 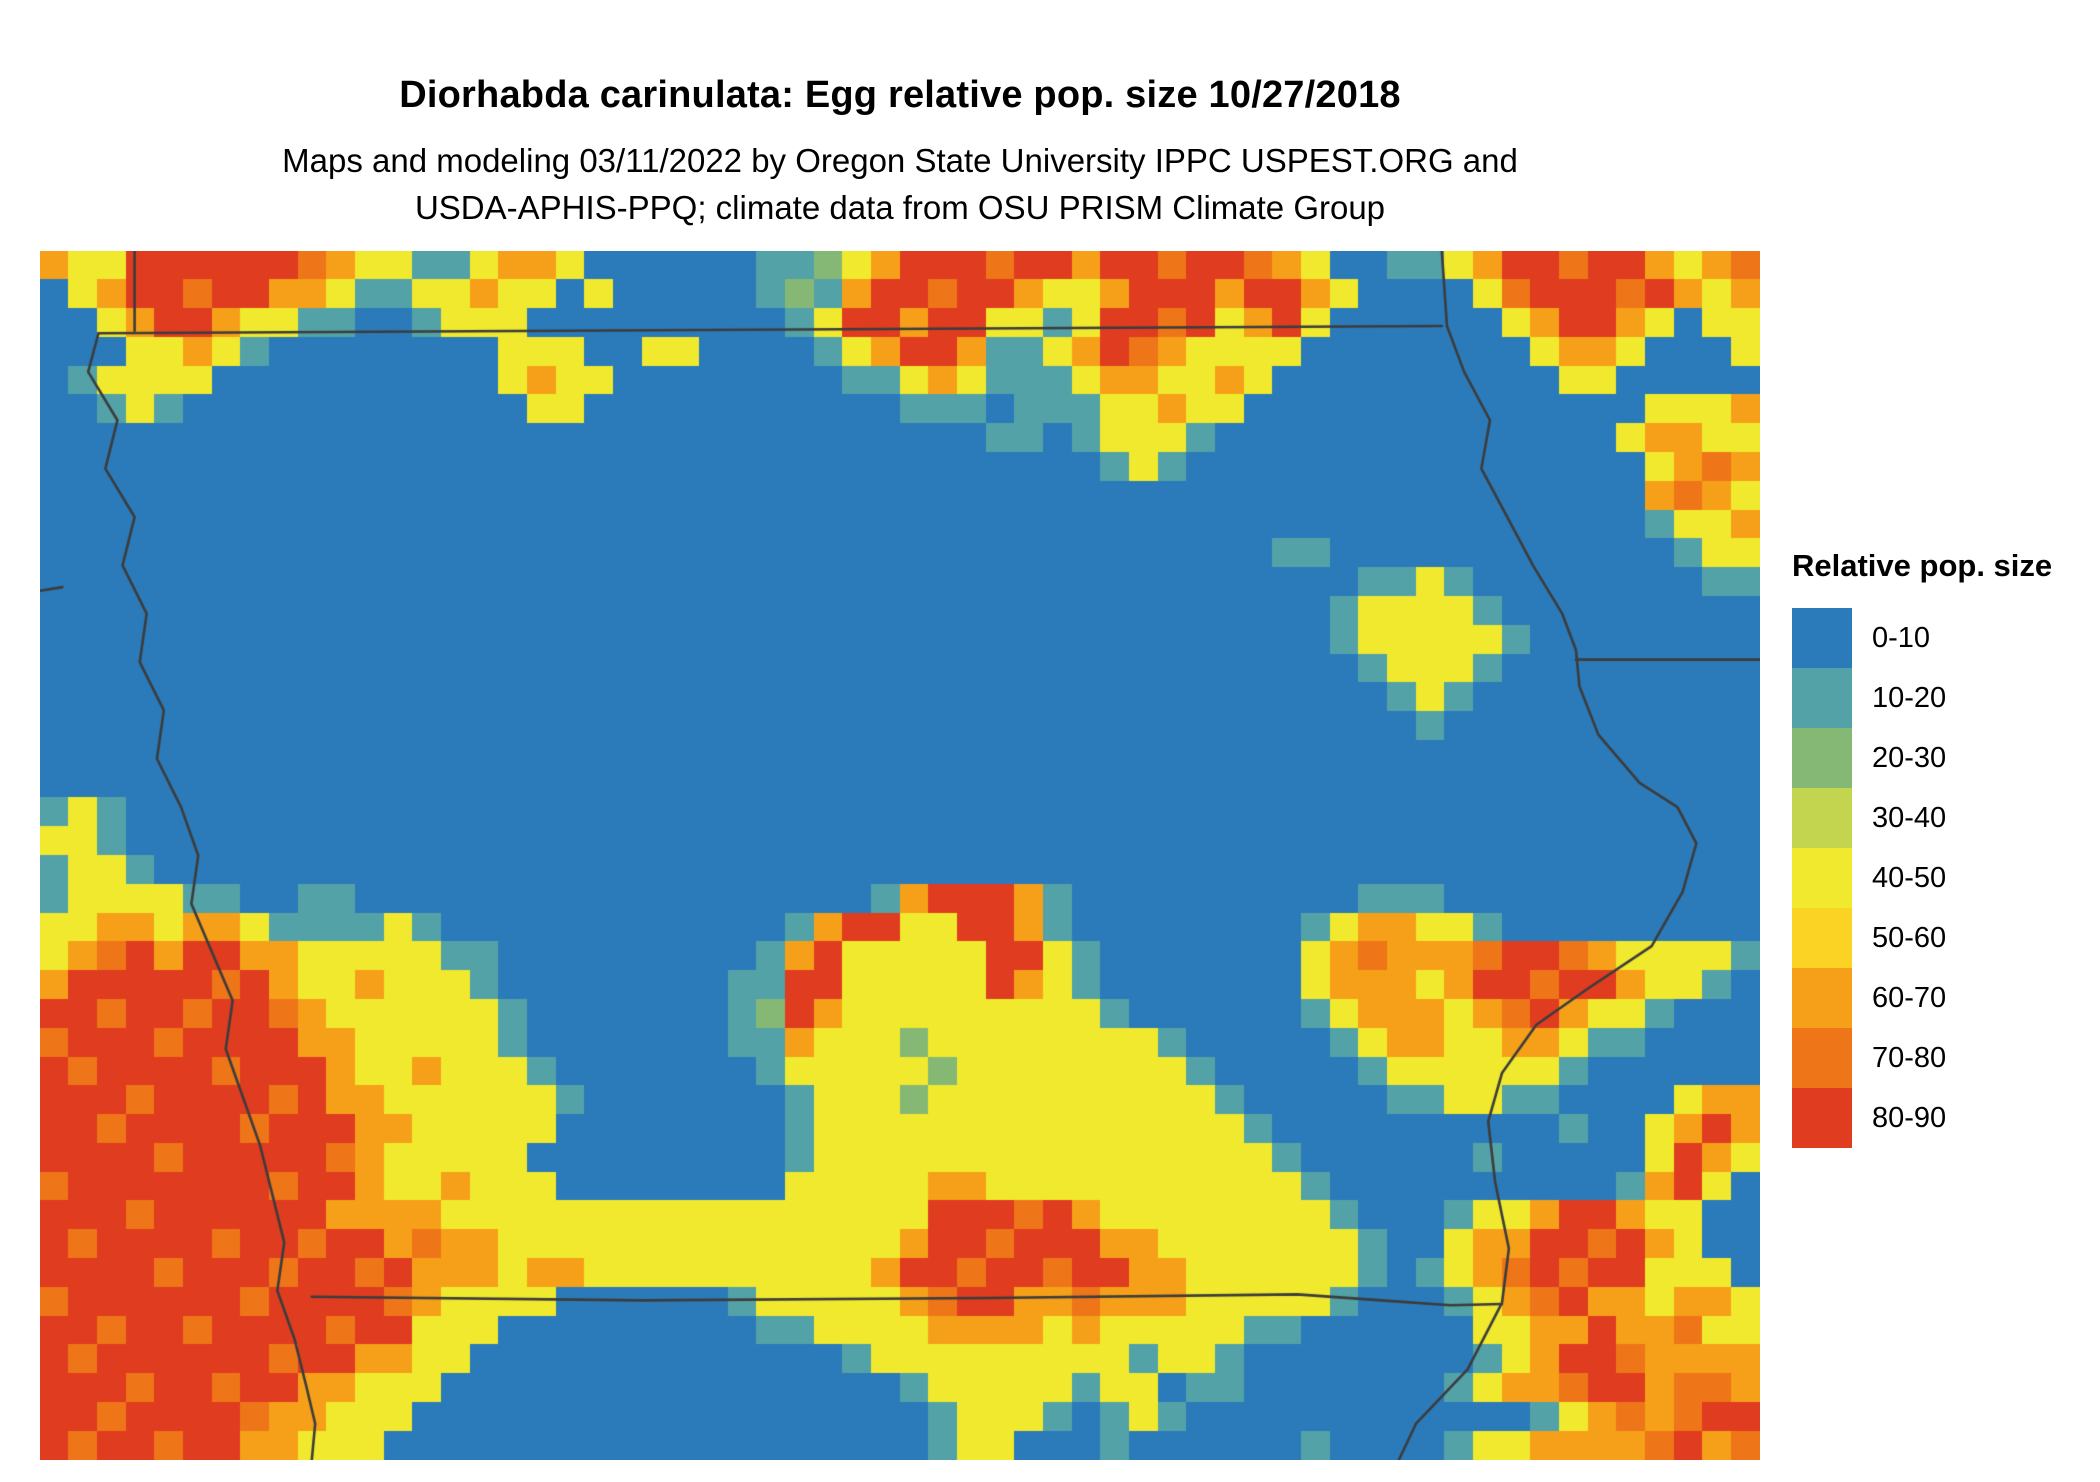 I want to click on legend-item: 0-10, so click(x=1922, y=638).